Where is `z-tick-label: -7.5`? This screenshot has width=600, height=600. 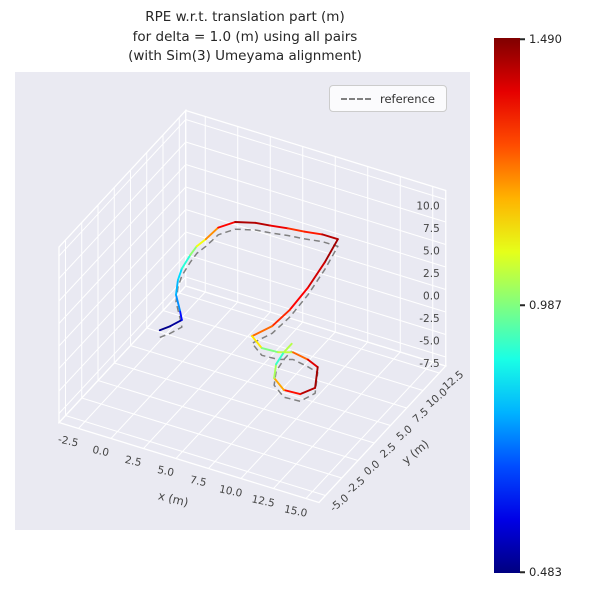 z-tick-label: -7.5 is located at coordinates (429, 364).